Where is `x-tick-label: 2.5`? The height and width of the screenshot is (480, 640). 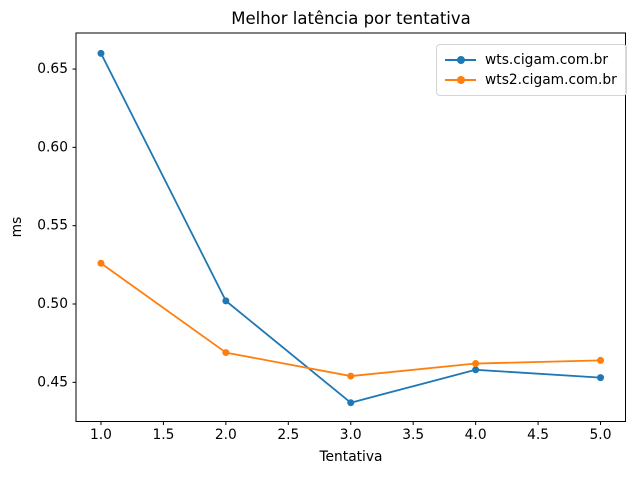
x-tick-label: 2.5 is located at coordinates (288, 435).